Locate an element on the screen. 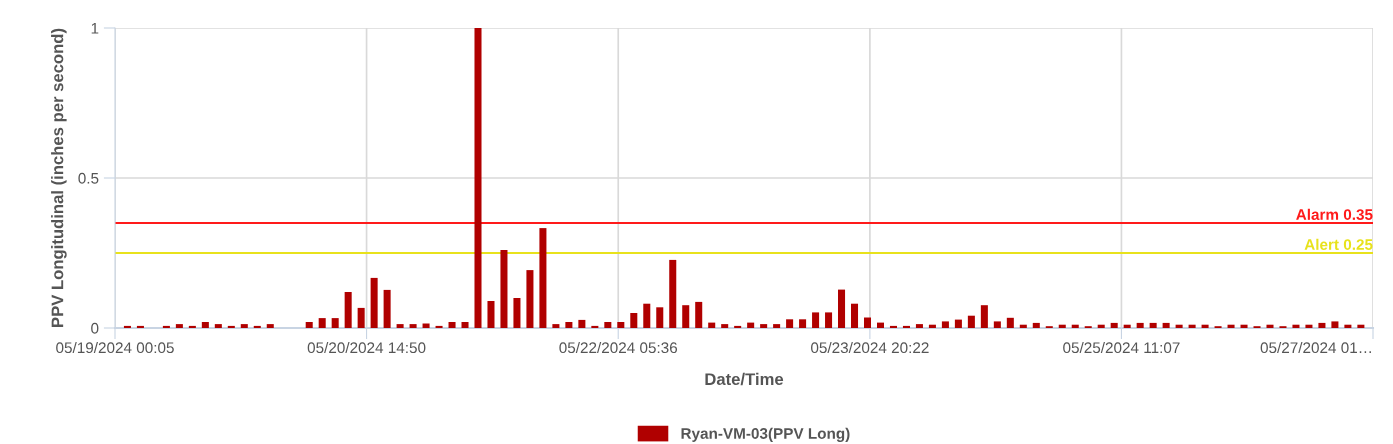 The image size is (1393, 444). legend-label: Ryan-VM-03(PPV Long) is located at coordinates (765, 434).